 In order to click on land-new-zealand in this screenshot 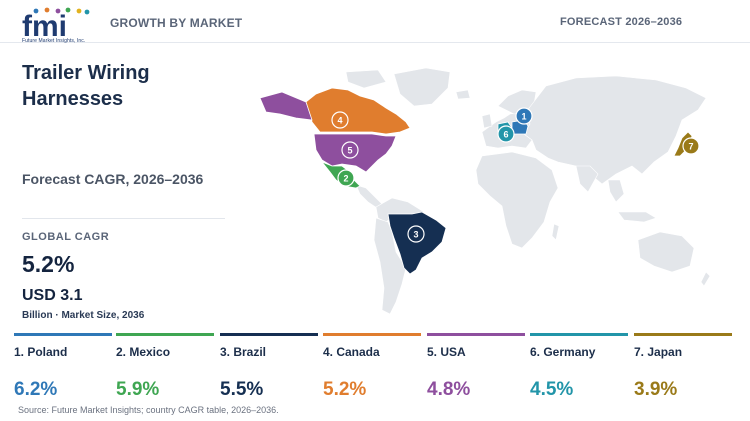, I will do `click(705, 279)`.